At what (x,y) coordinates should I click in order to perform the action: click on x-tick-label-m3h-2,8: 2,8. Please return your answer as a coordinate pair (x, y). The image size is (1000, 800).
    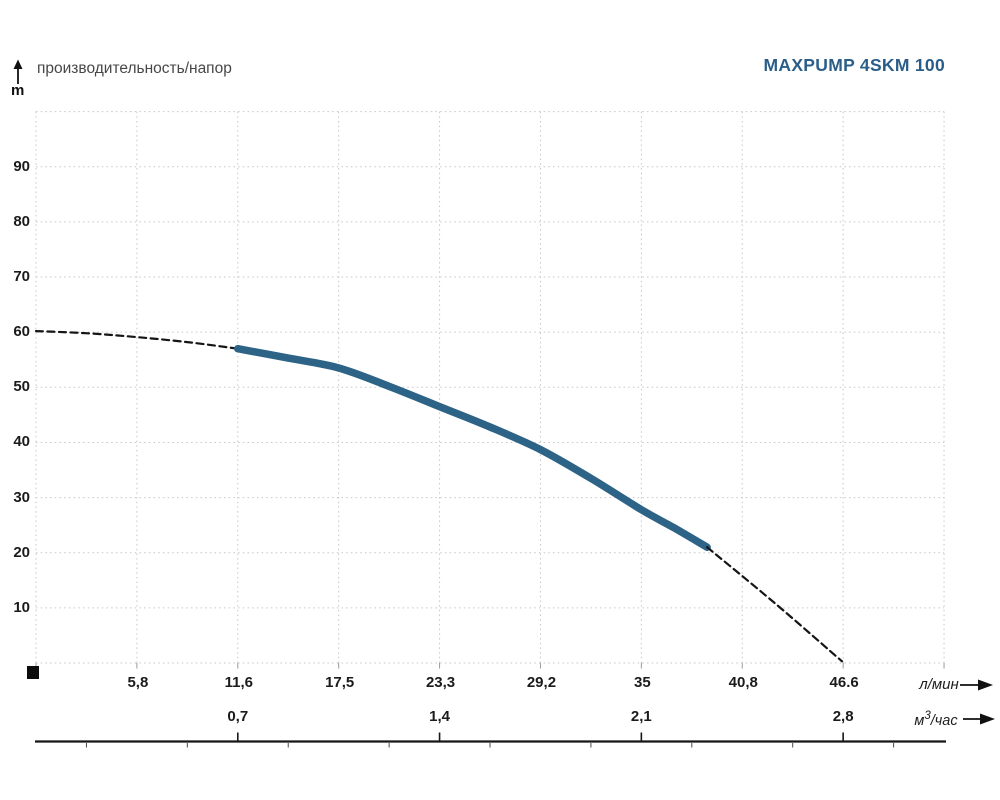
    Looking at the image, I should click on (843, 716).